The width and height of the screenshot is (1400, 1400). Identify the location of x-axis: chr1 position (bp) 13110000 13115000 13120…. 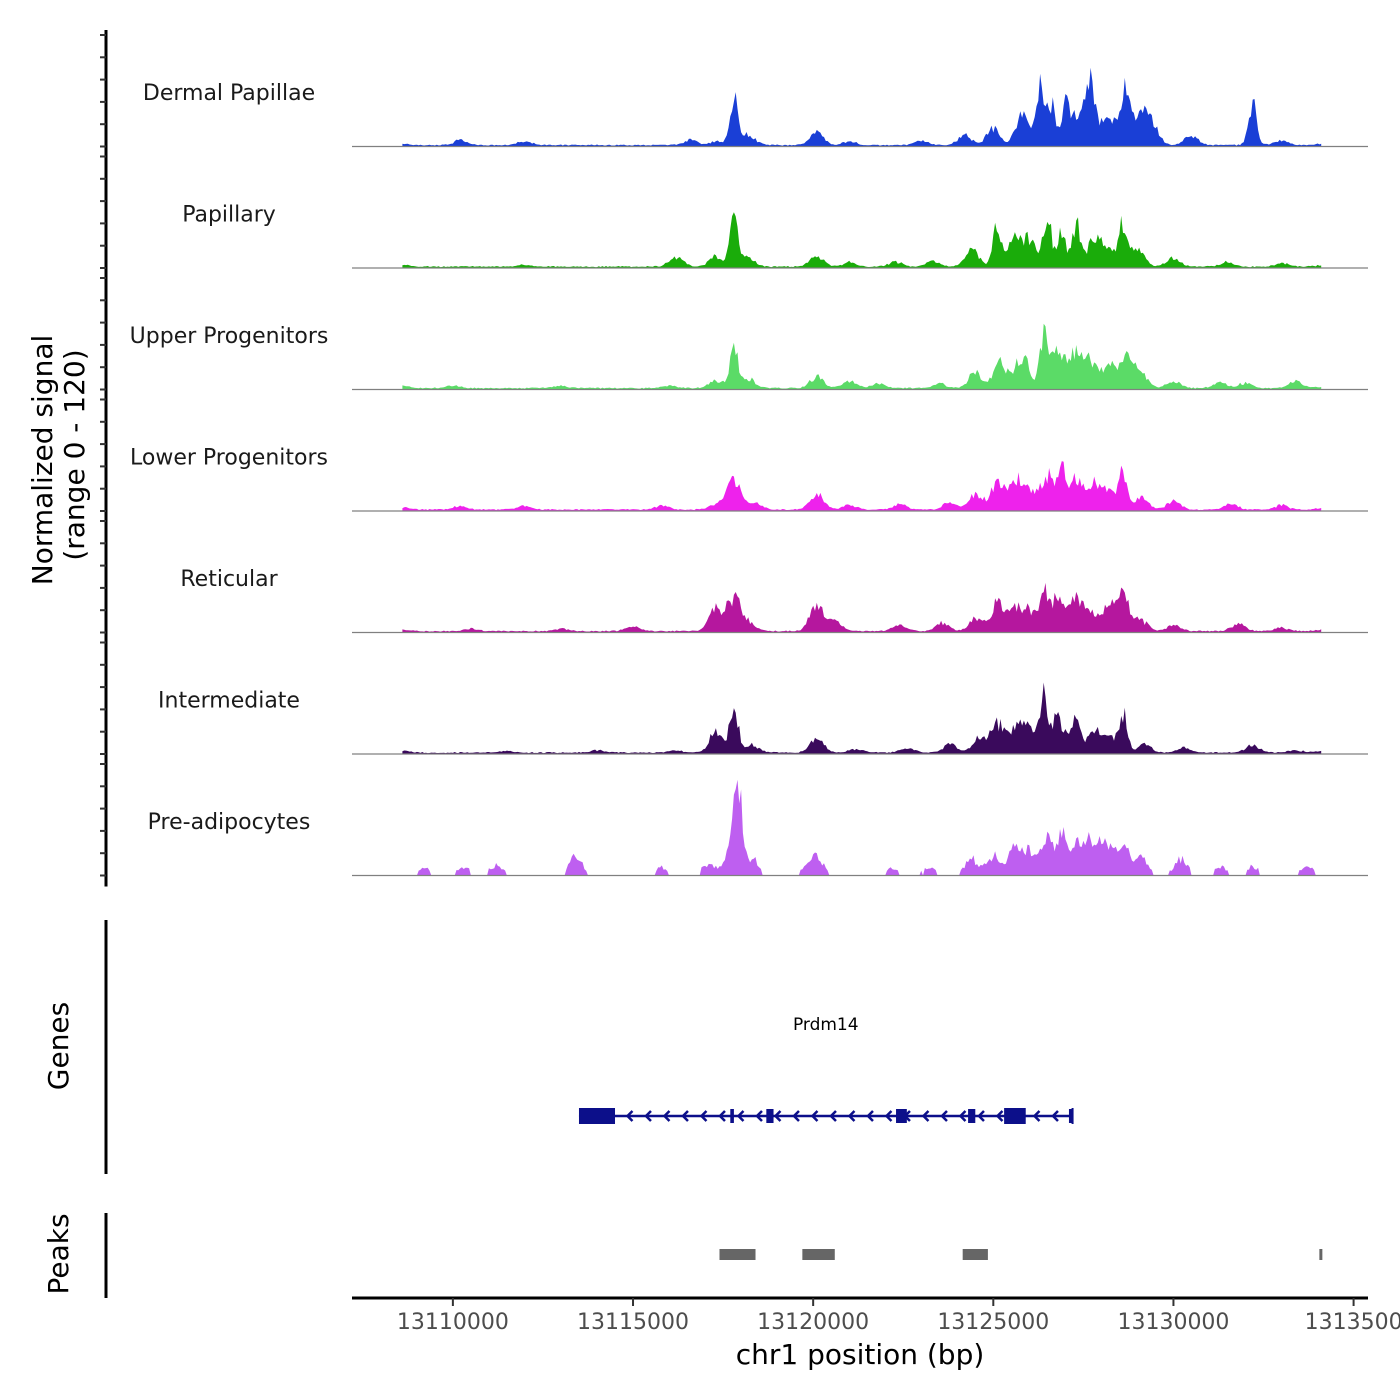
(876, 1333).